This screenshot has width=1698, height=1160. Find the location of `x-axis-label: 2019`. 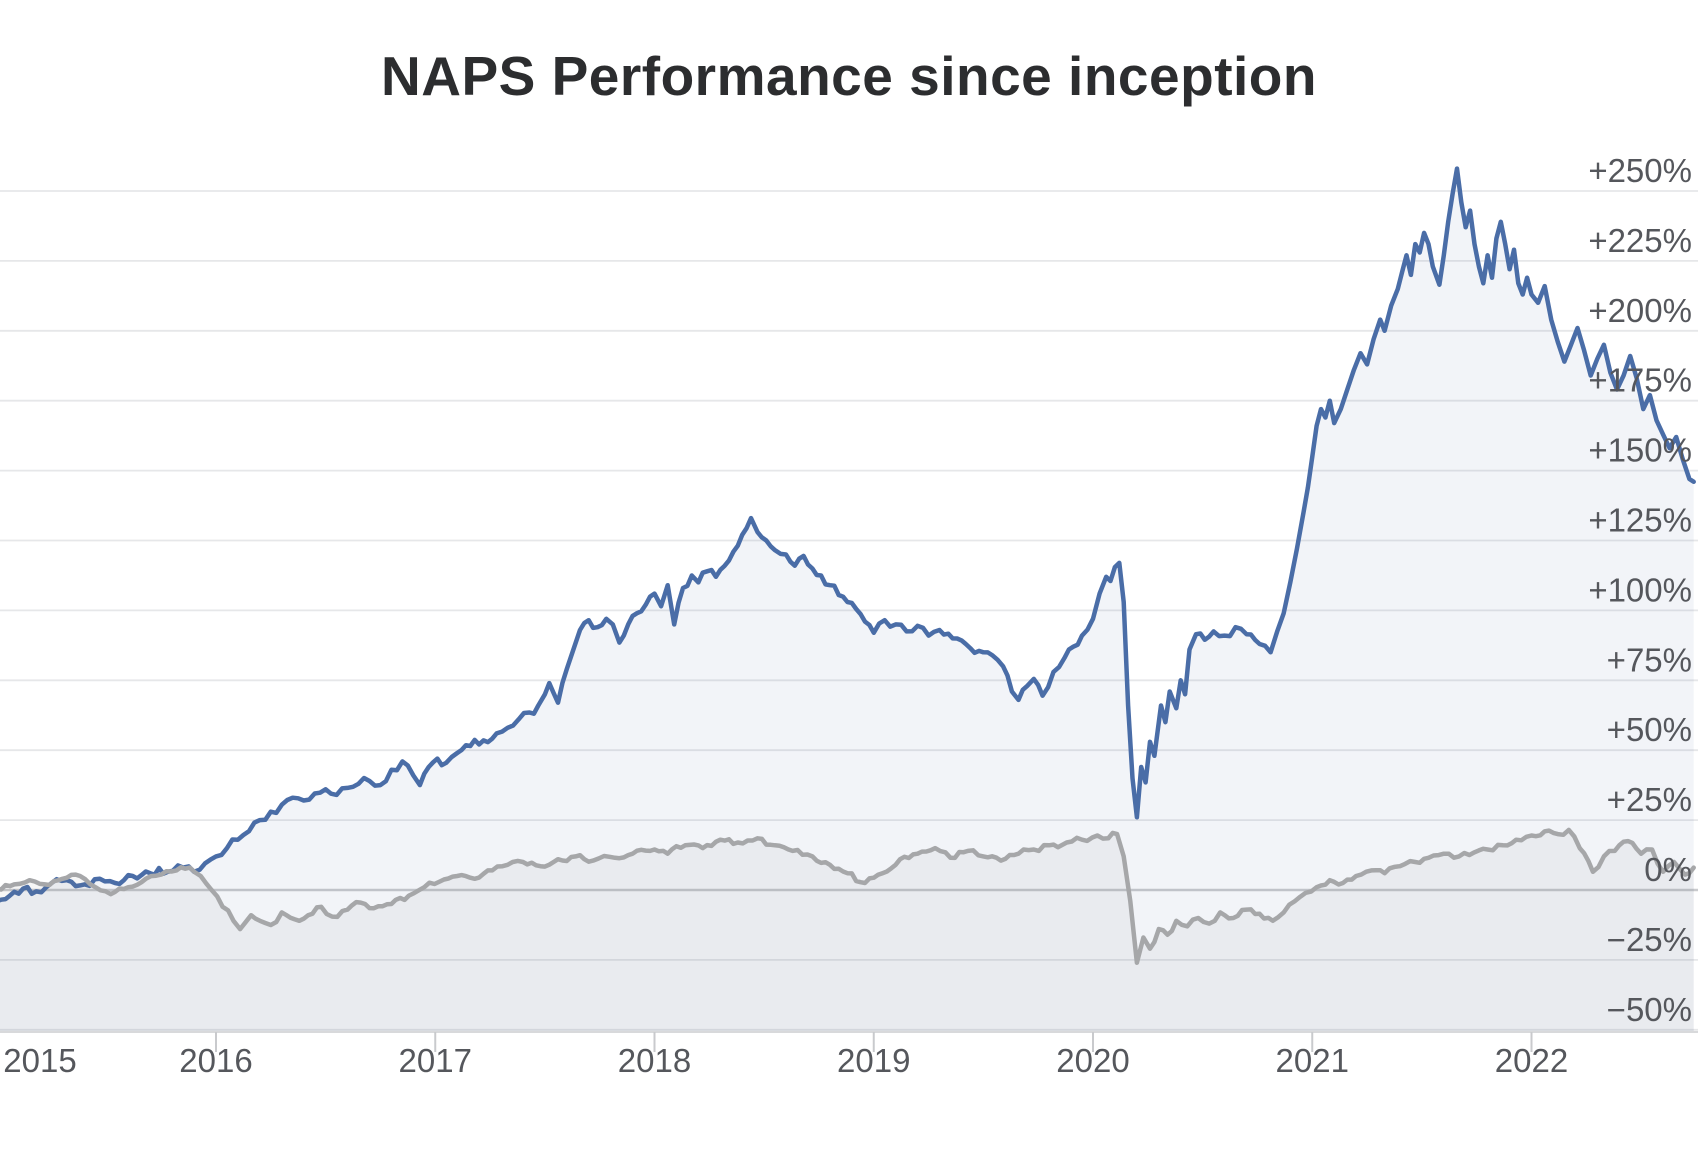

x-axis-label: 2019 is located at coordinates (873, 1060).